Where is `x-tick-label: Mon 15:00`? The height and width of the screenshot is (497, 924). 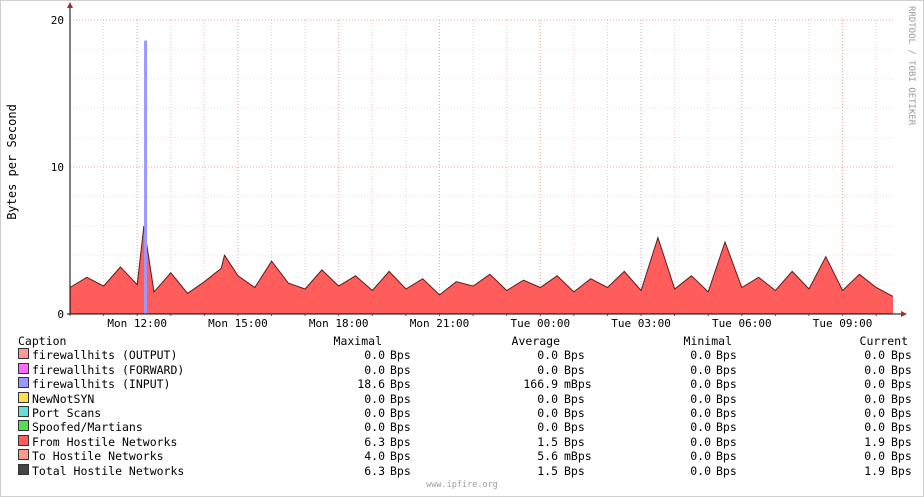
x-tick-label: Mon 15:00 is located at coordinates (238, 323).